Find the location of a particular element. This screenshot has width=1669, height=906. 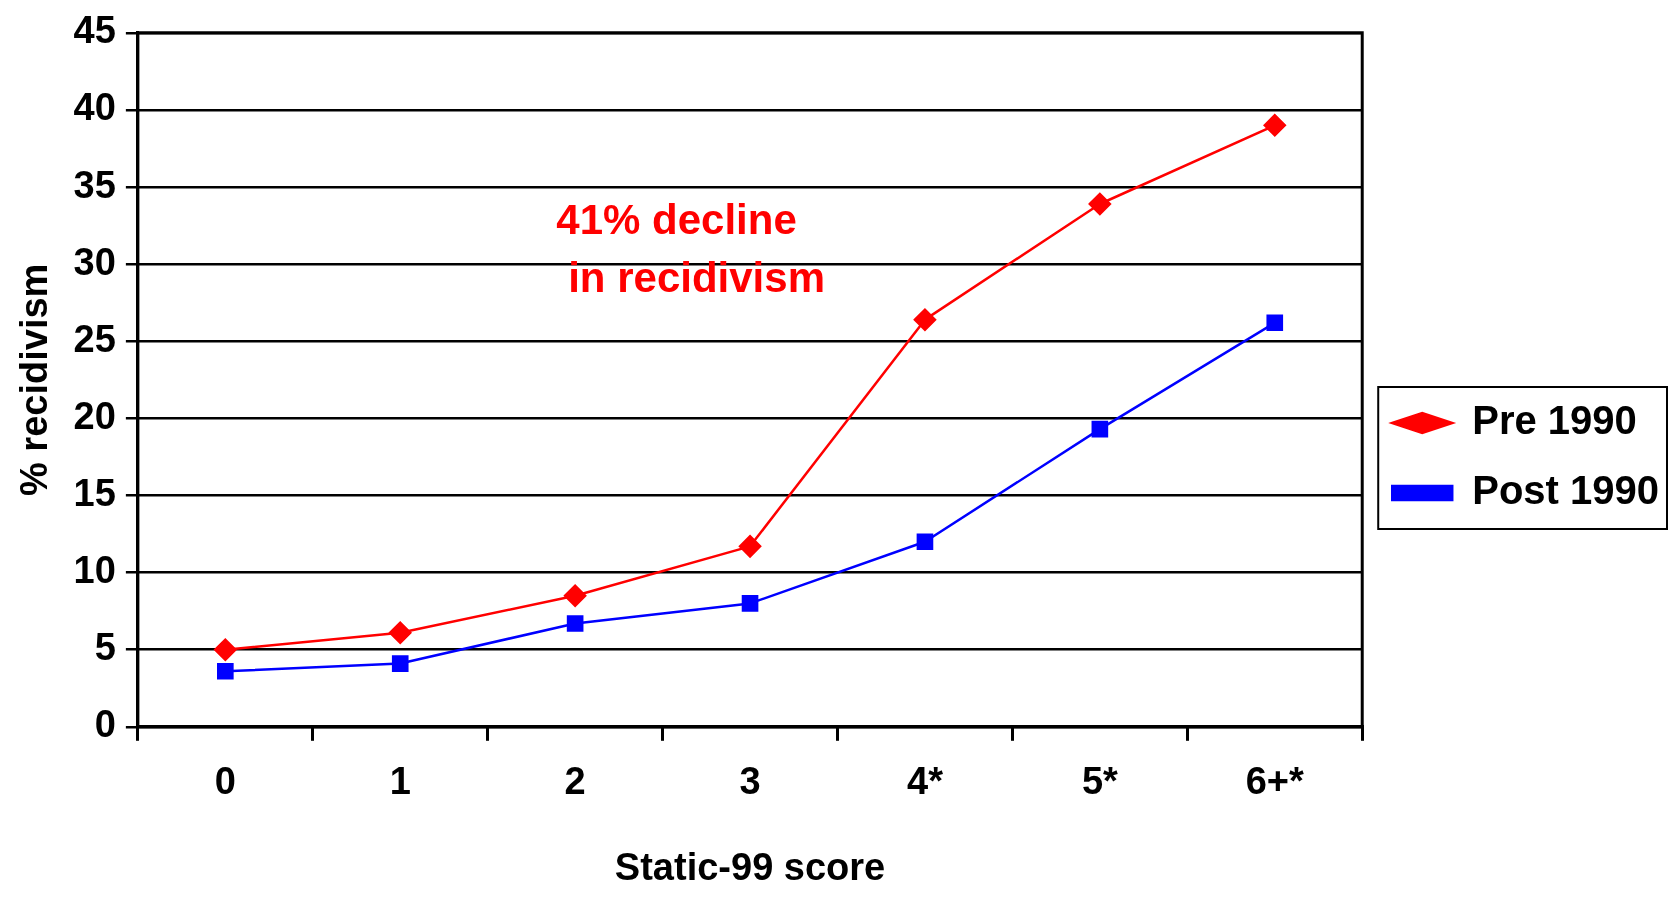

y-tick-label: 5 is located at coordinates (105, 647).